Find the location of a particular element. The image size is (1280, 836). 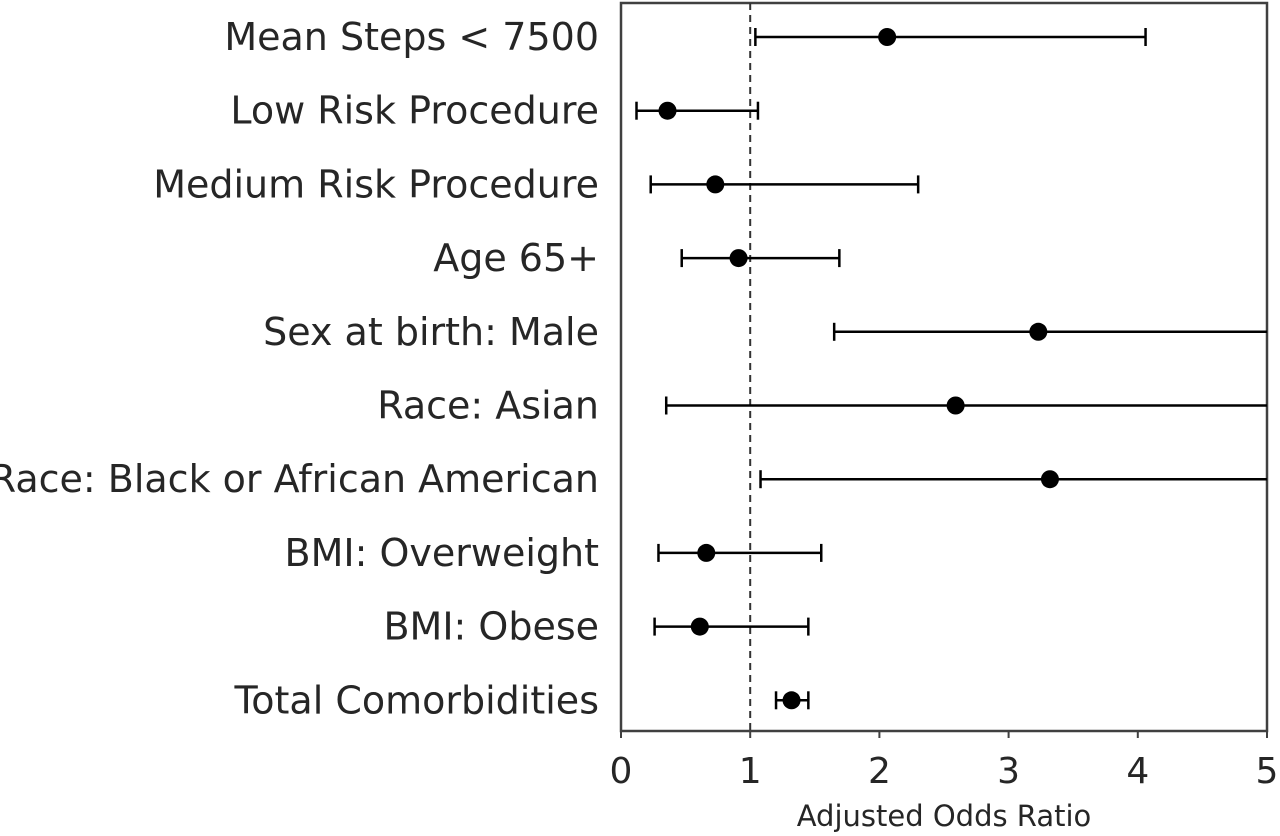

y-category-label: Race: Black or African American is located at coordinates (299, 479).